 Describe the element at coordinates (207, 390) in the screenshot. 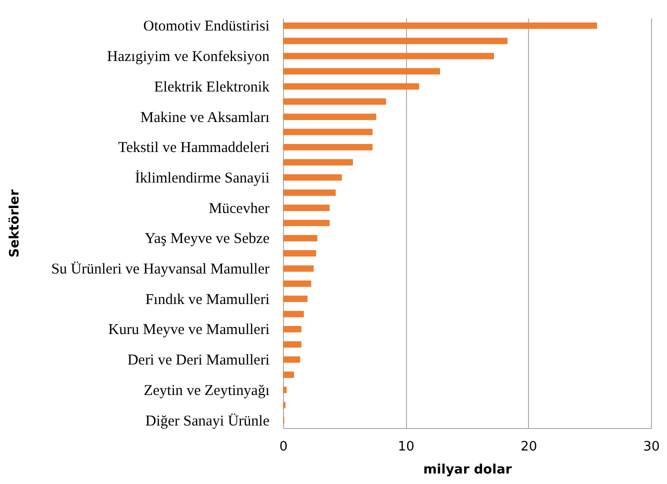

I see `y-tick-label: Zeytin ve Zeytinyağı` at that location.